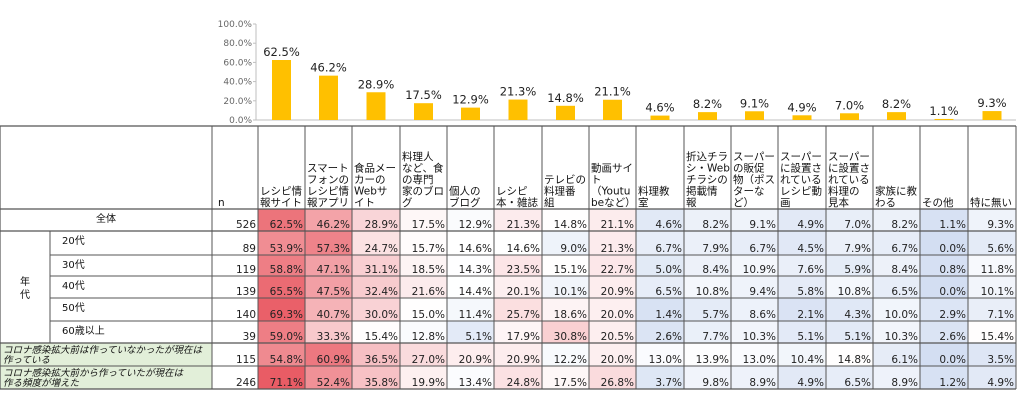 This screenshot has width=1024, height=420. Describe the element at coordinates (237, 83) in the screenshot. I see `y-tick-label: 40.0%` at that location.